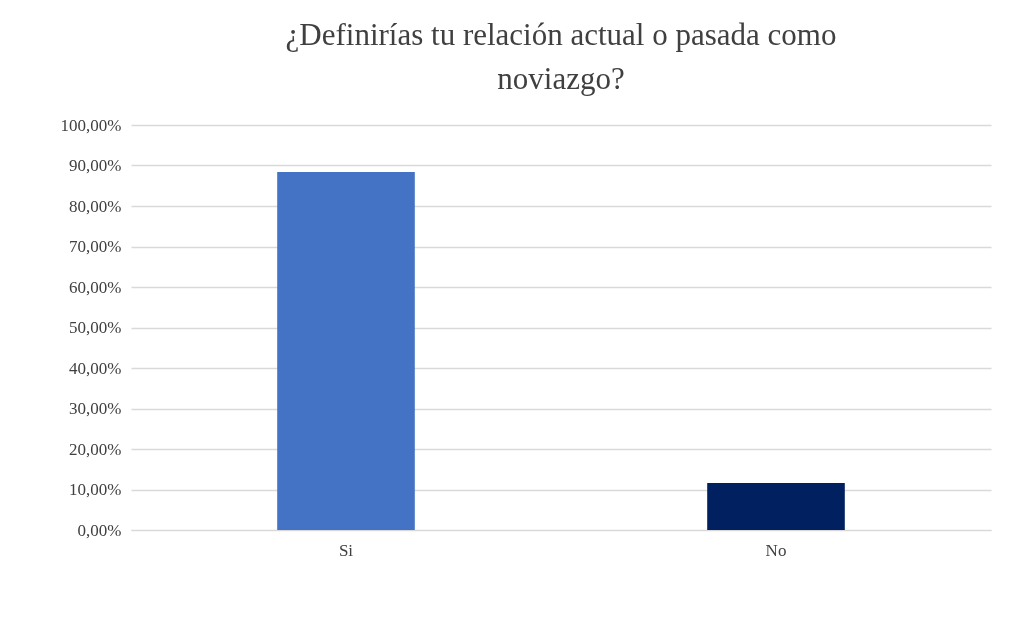 Image resolution: width=1035 pixels, height=628 pixels. What do you see at coordinates (95, 489) in the screenshot?
I see `y-tick-label: 10,00%` at bounding box center [95, 489].